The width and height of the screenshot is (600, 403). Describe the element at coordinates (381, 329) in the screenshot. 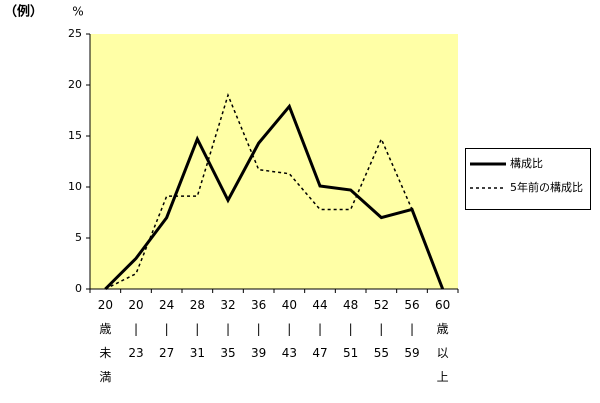

I see `x-tick-label: 52 | 55` at that location.